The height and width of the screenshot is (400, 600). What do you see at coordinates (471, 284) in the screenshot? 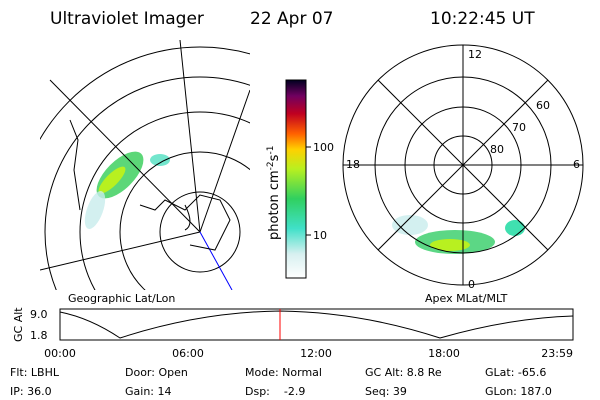
I see `hour-label: 0` at bounding box center [471, 284].